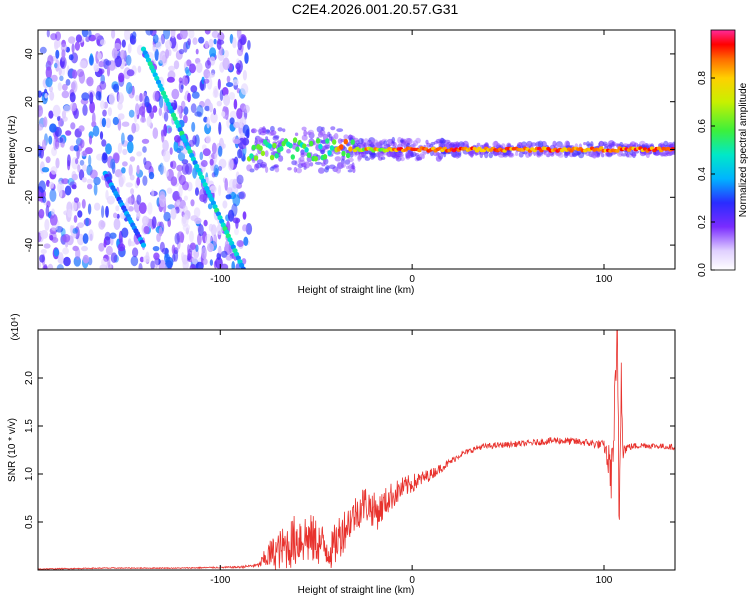  I want to click on spectrogram-y-tick-label: -40, so click(29, 244).